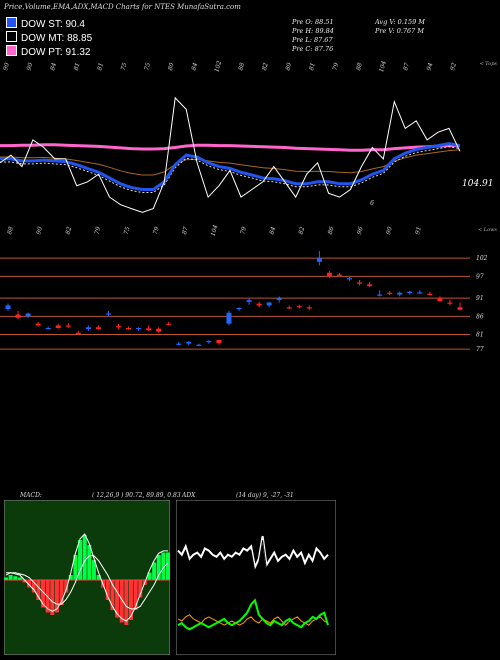  Describe the element at coordinates (331, 230) in the screenshot. I see `low-value-label: 86` at that location.